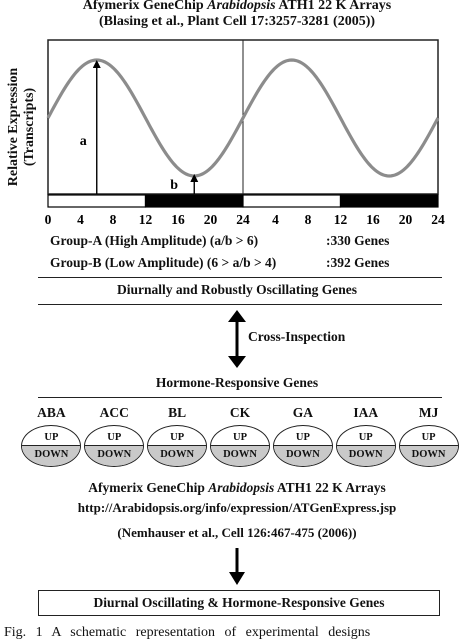  Describe the element at coordinates (163, 262) in the screenshot. I see `group-b-label: Group-B (Low Amplitude) (6 > a/b > 4)` at that location.